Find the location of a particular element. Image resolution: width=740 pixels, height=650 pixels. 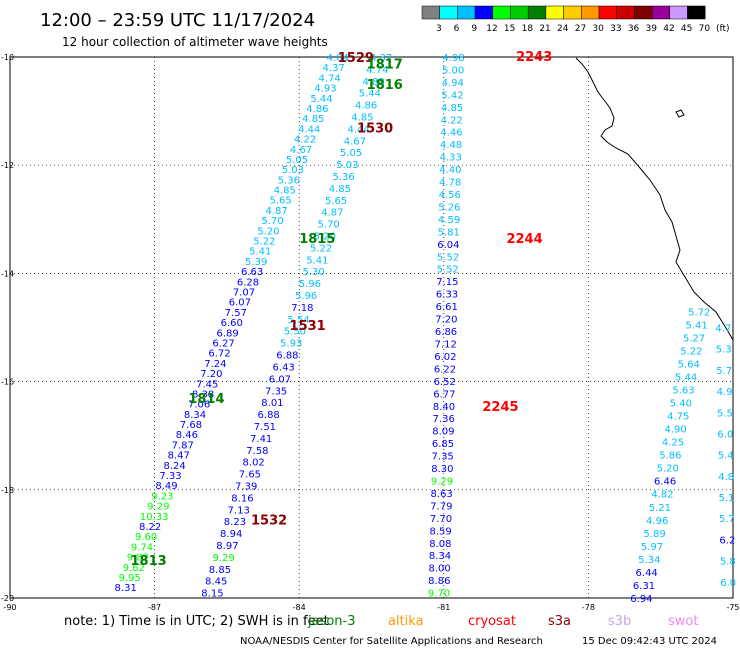

y-tick-label: -10 is located at coordinates (7, 57).